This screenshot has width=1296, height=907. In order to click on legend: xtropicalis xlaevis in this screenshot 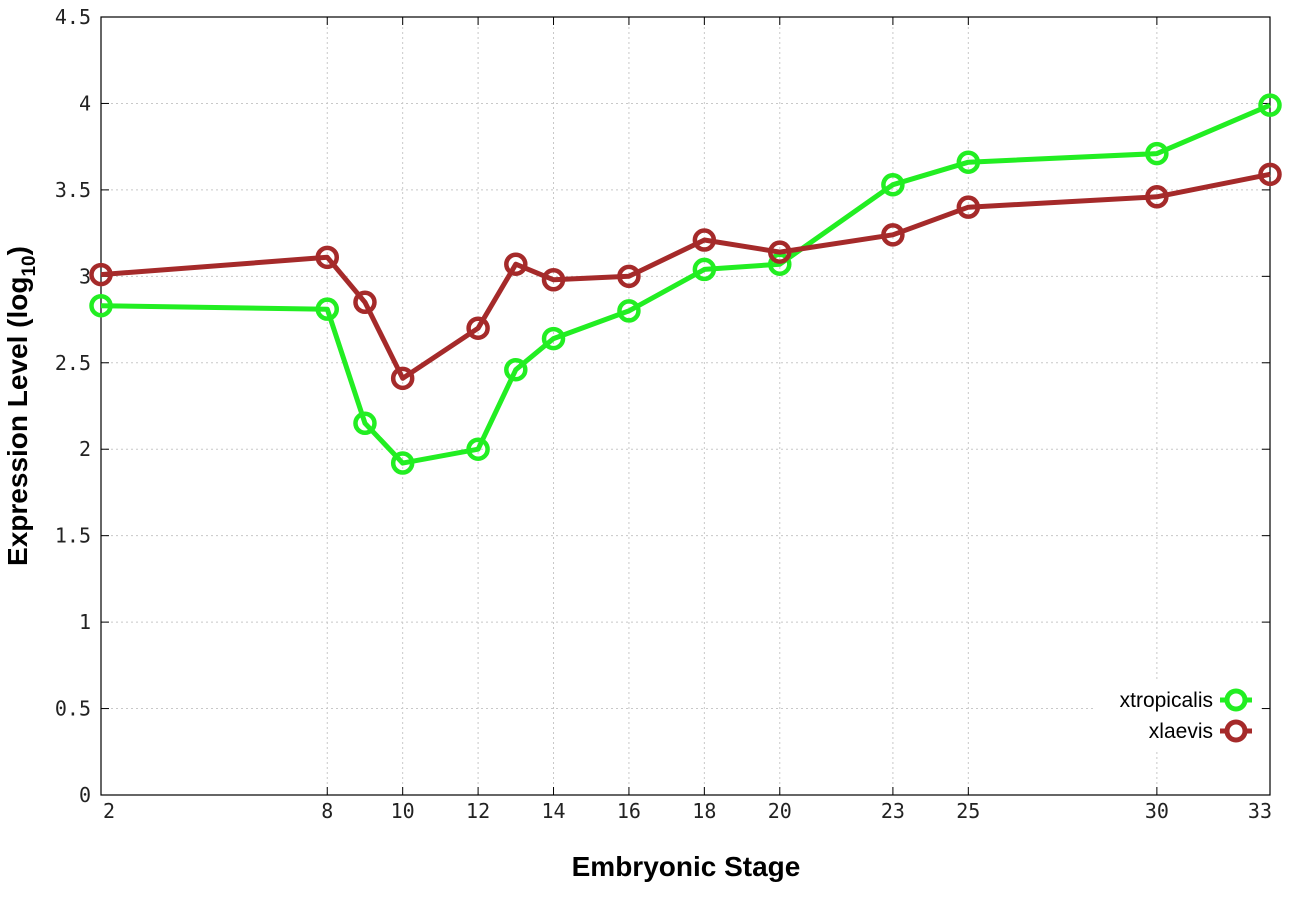, I will do `click(1177, 715)`.